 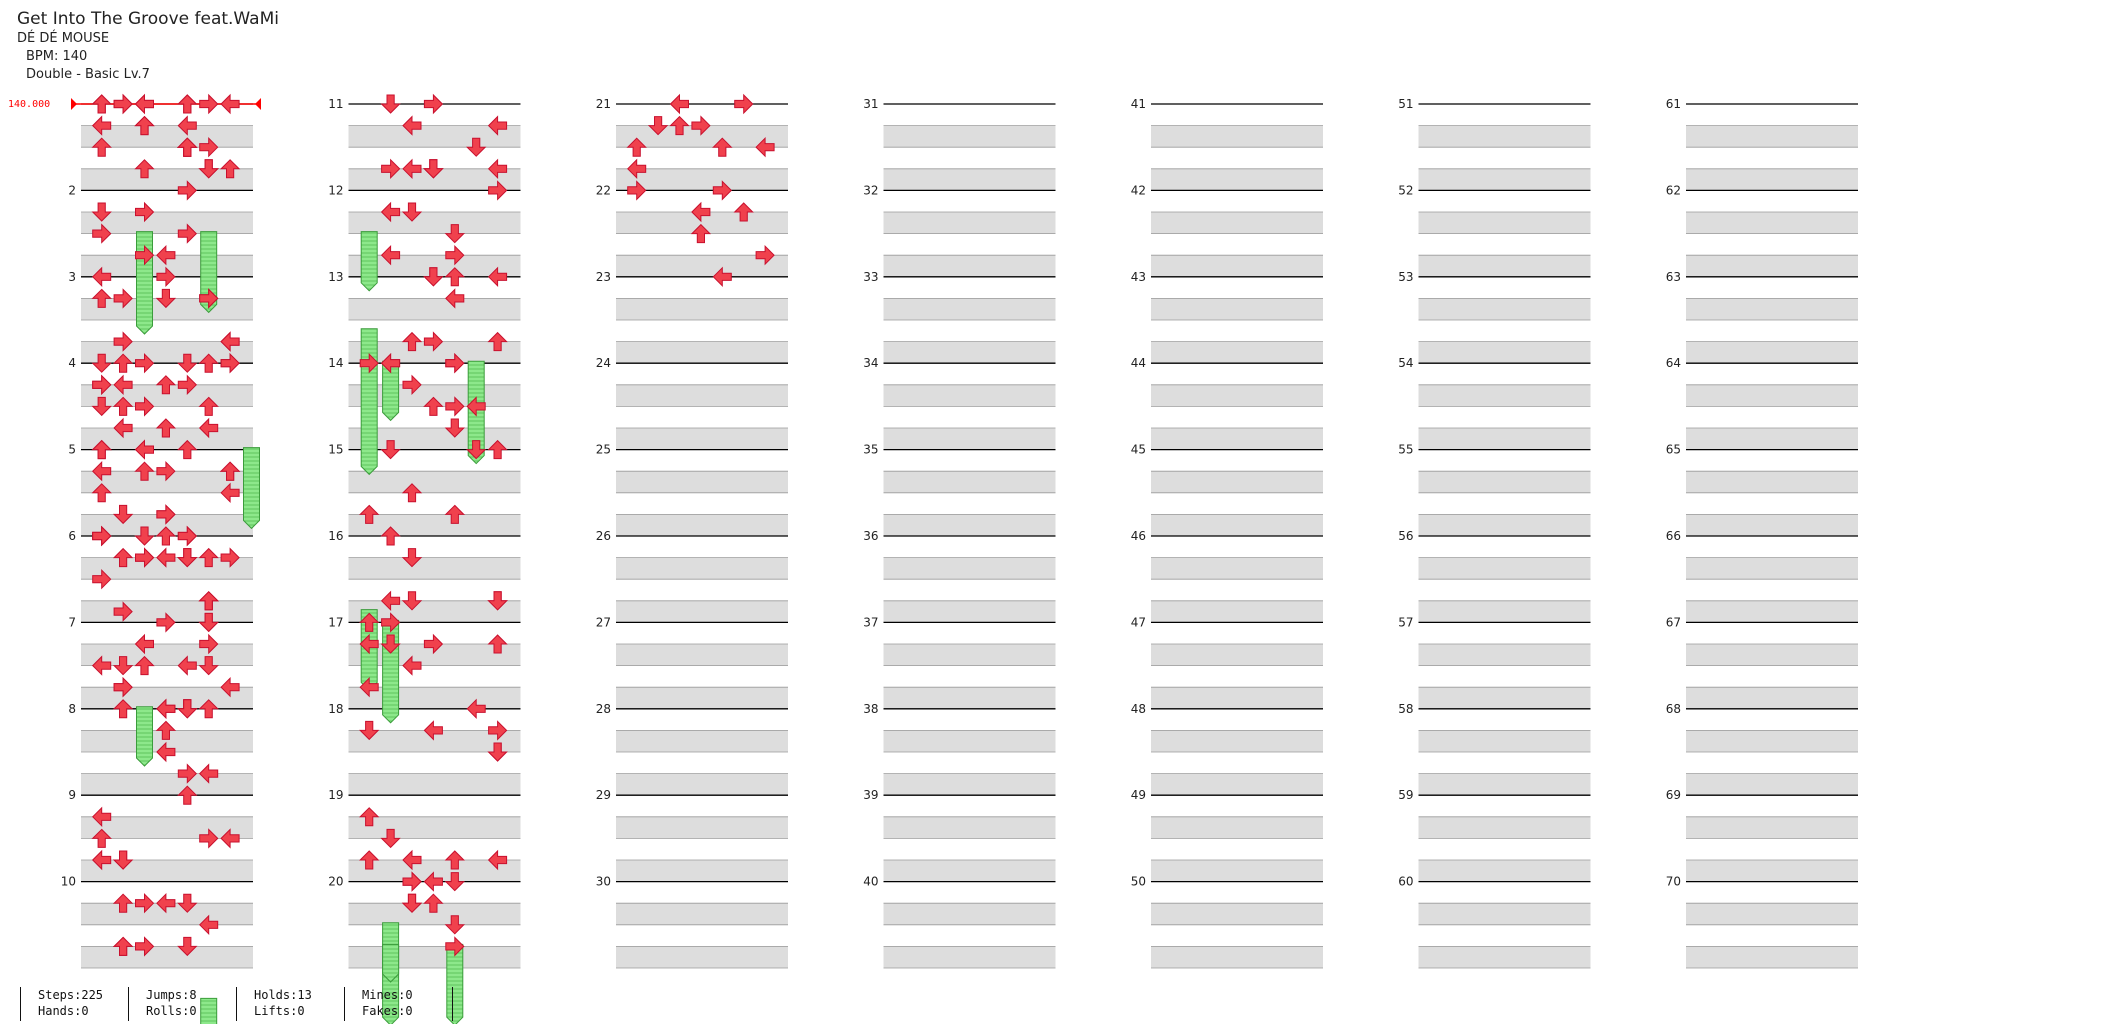 I want to click on measure-number: 26, so click(x=603, y=536).